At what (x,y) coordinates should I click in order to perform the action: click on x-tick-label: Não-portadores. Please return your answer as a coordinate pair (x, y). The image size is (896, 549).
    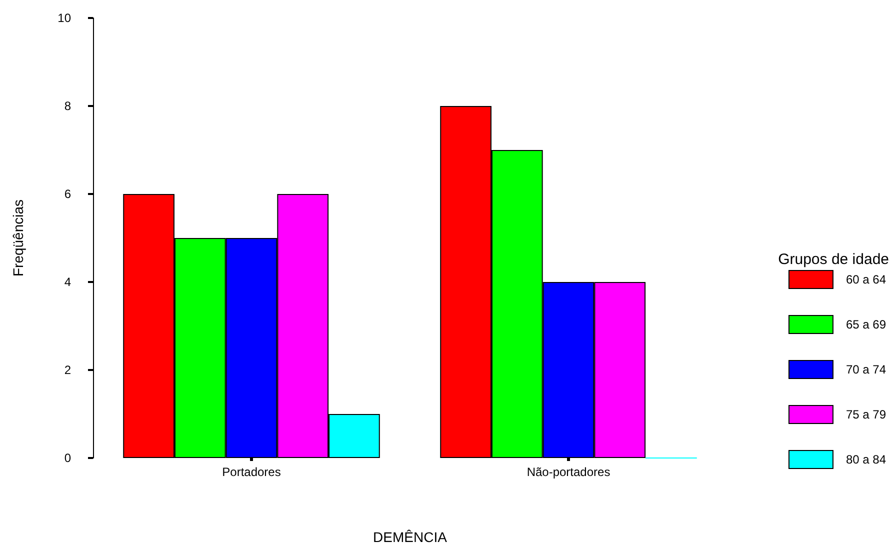
    Looking at the image, I should click on (568, 472).